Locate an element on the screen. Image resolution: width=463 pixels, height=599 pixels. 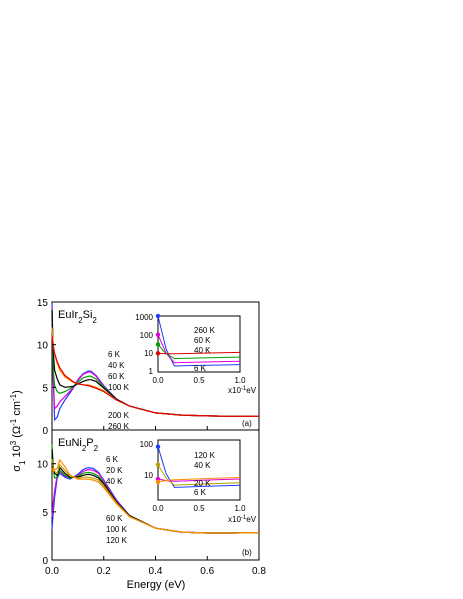
inset-a-xunit: x10-1eV is located at coordinates (242, 390).